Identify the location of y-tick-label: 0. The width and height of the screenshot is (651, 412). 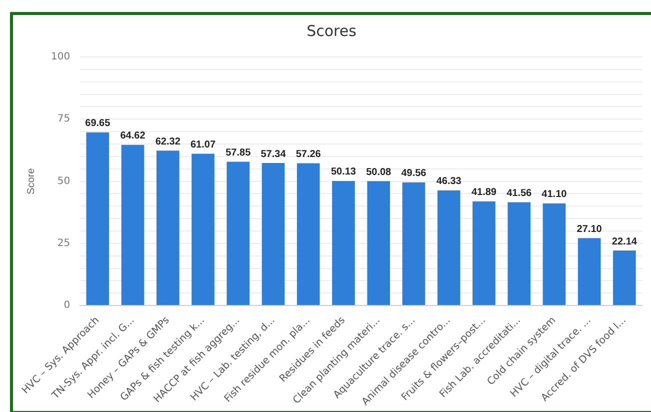
(67, 306).